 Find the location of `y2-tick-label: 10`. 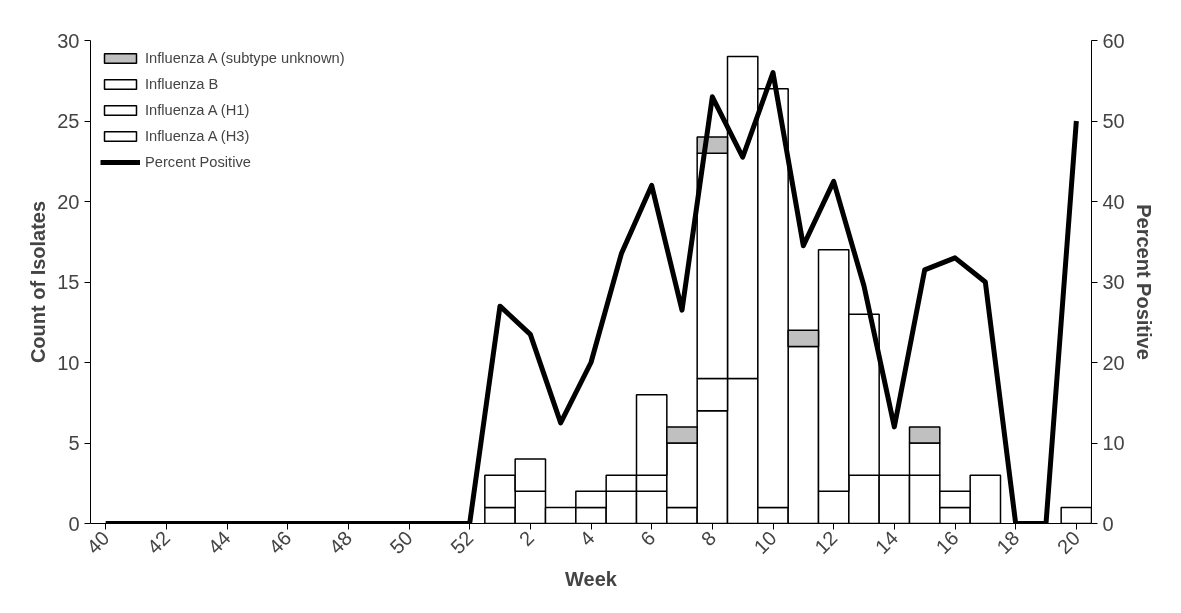

y2-tick-label: 10 is located at coordinates (1113, 443).